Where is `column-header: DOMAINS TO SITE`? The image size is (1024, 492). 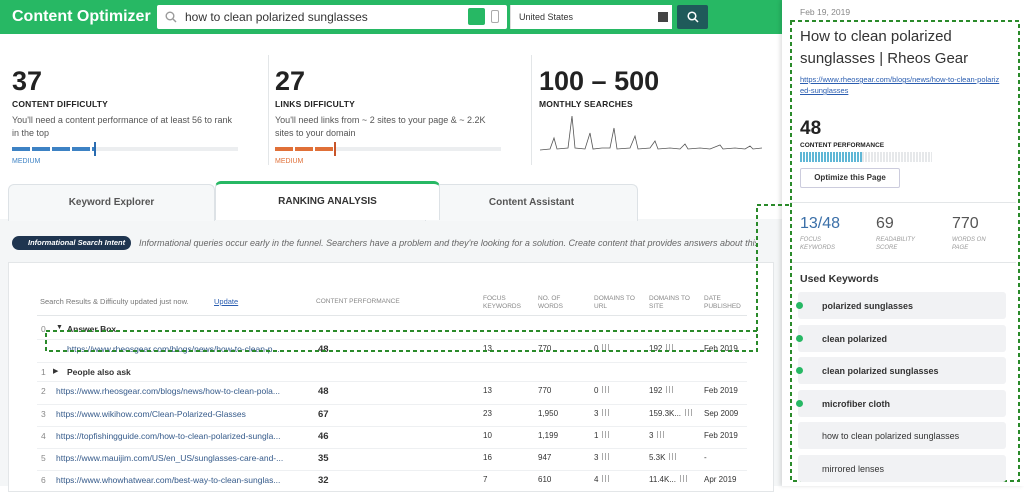
column-header: DOMAINS TO SITE is located at coordinates (669, 302).